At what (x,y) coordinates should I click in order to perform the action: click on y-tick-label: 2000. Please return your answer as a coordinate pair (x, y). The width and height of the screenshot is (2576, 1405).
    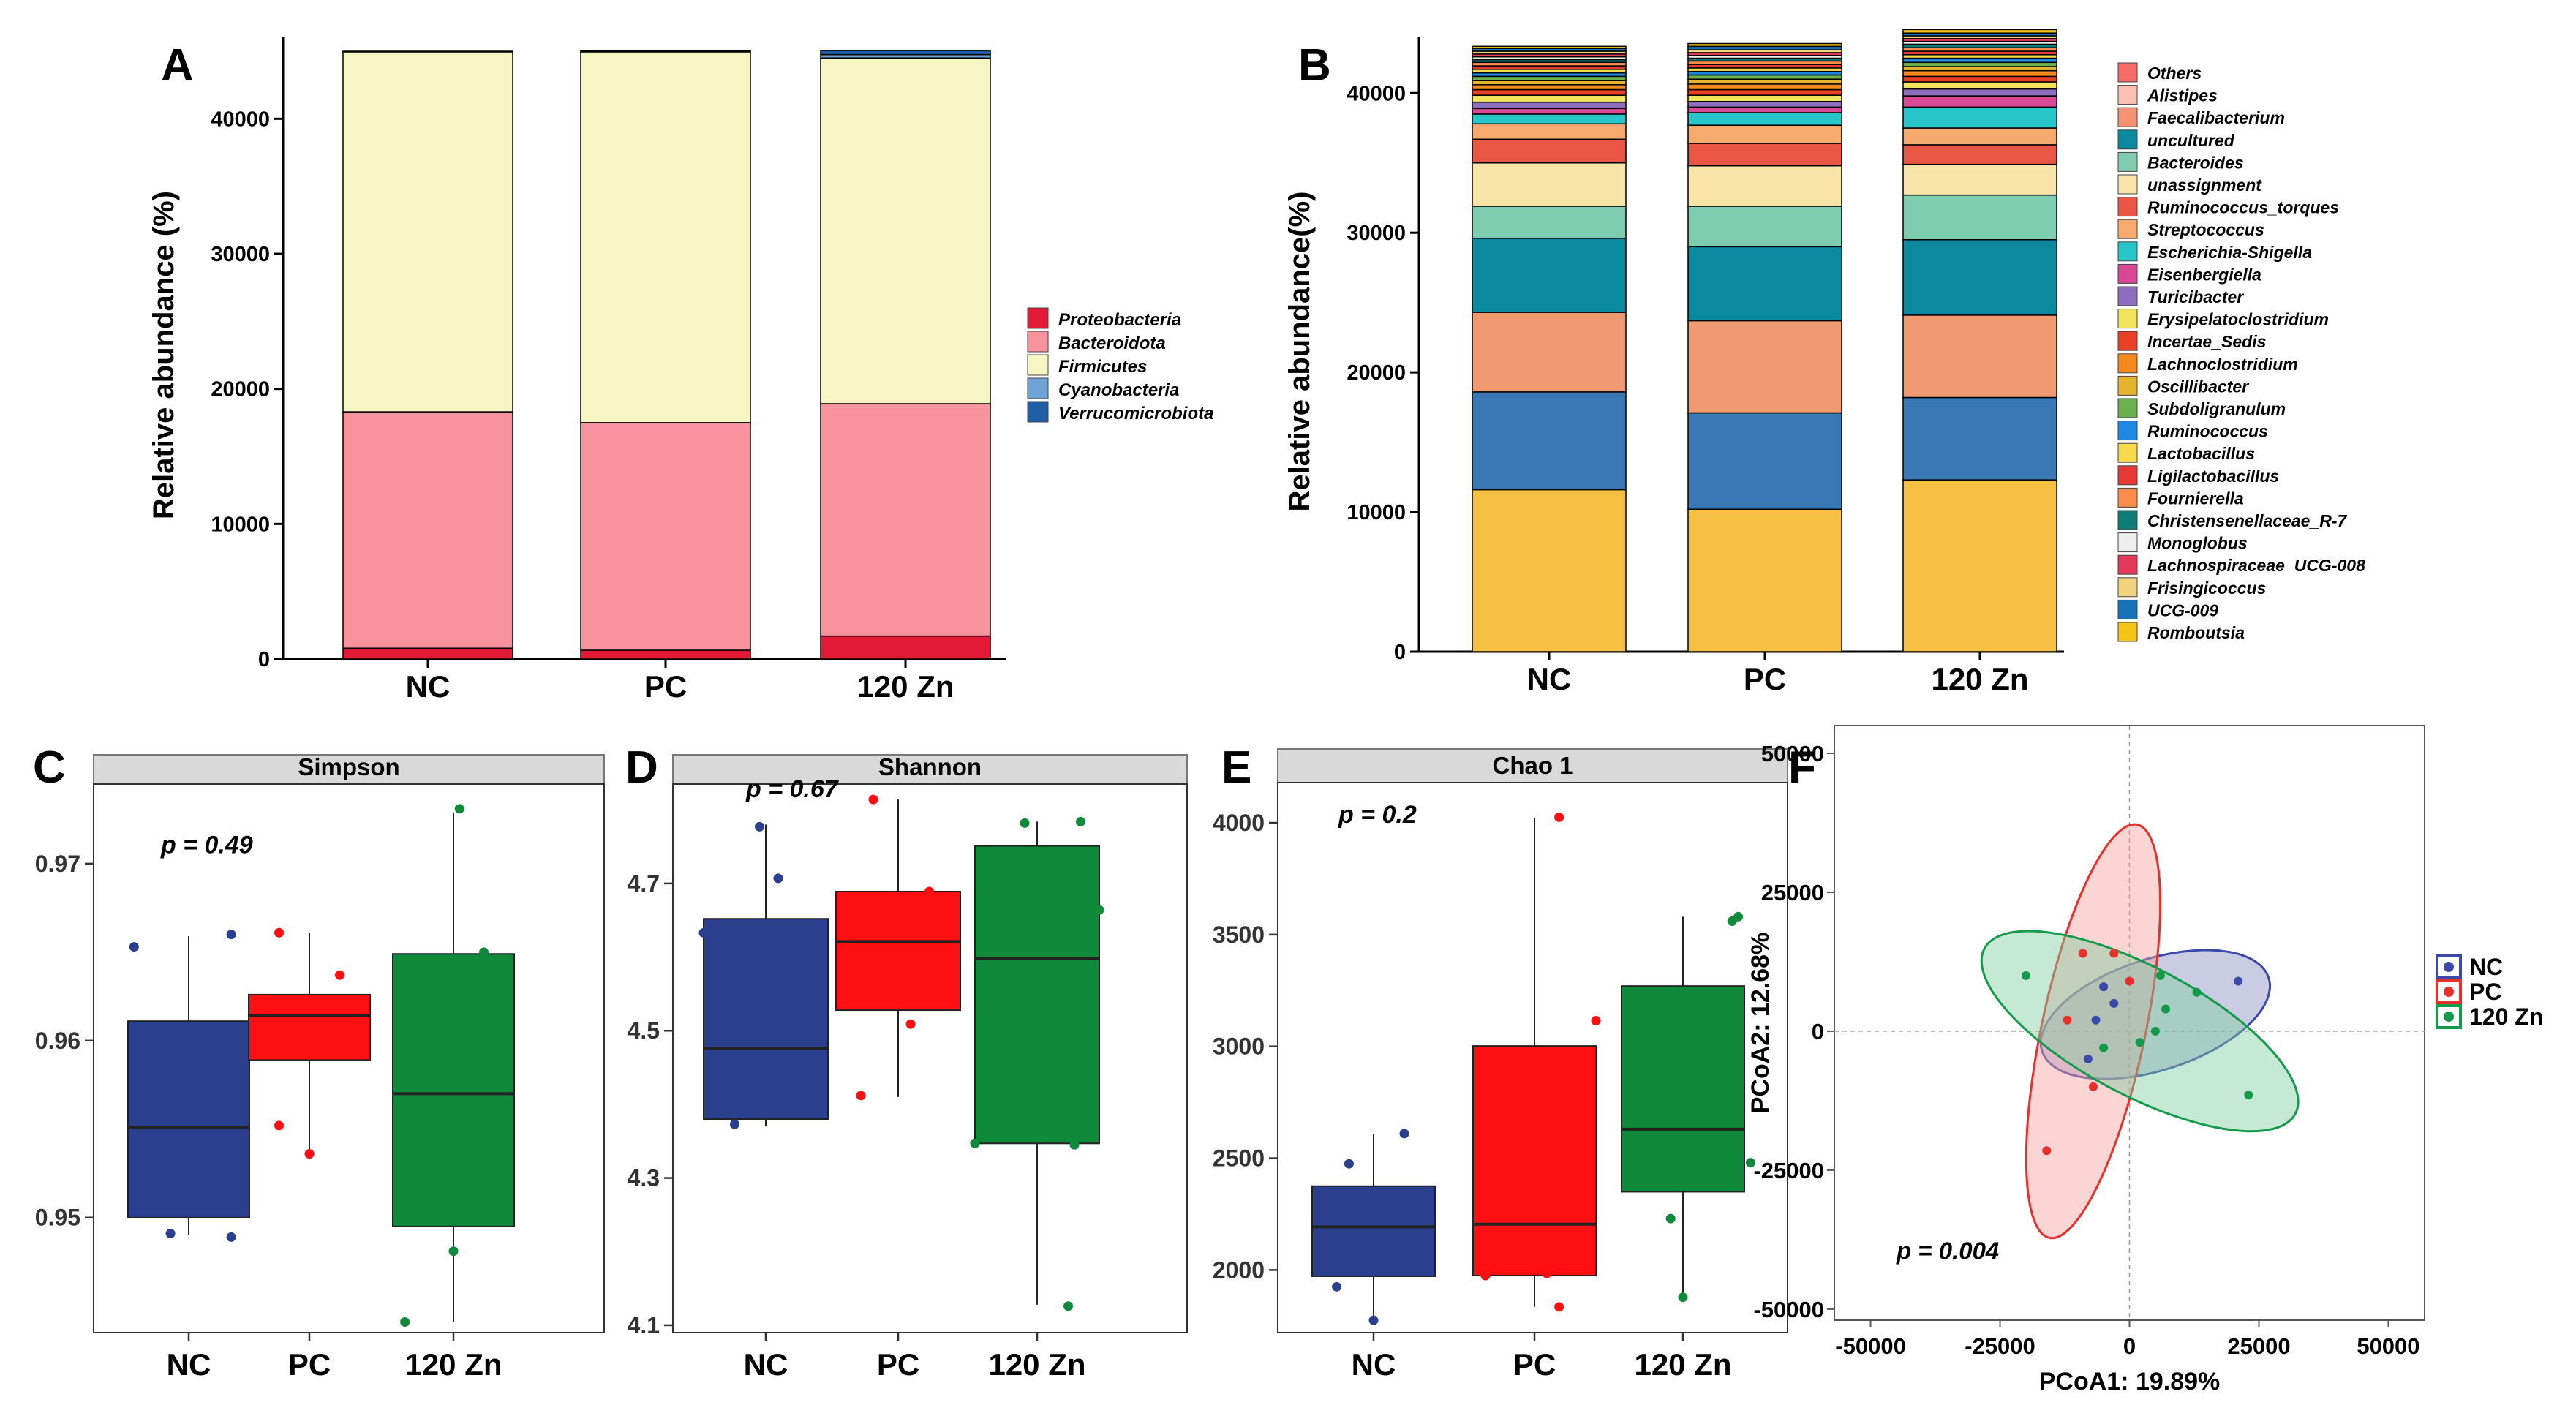
    Looking at the image, I should click on (1239, 1270).